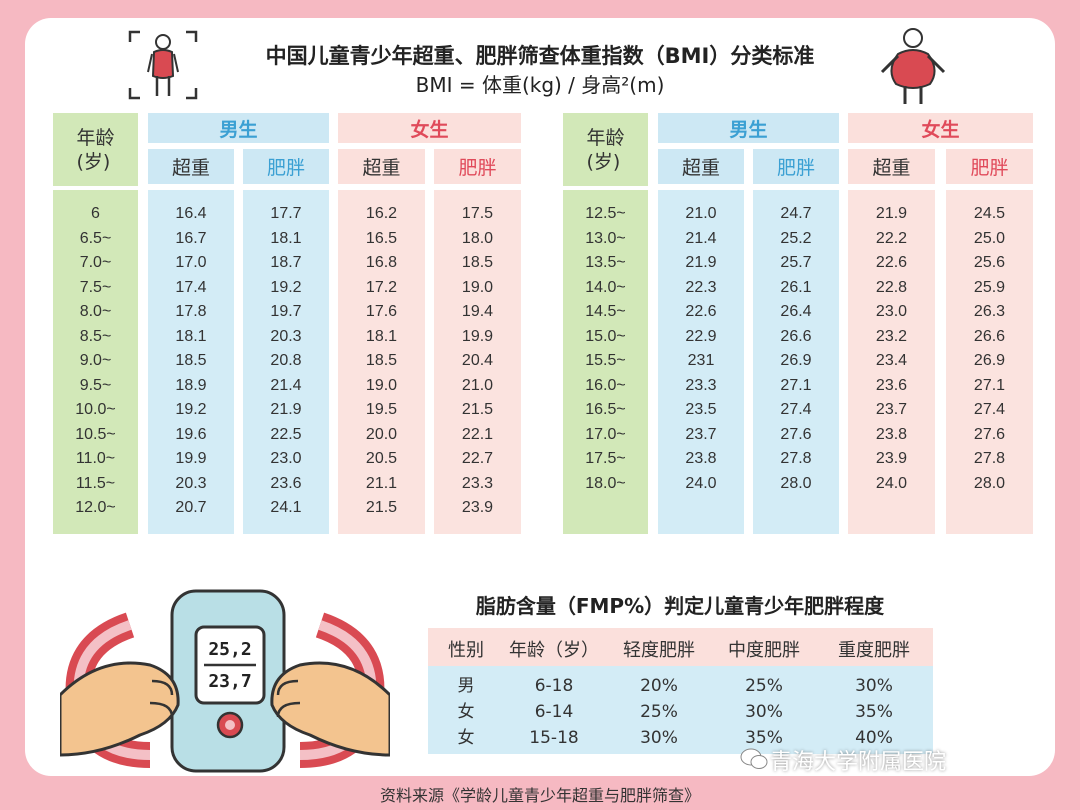 The height and width of the screenshot is (810, 1080). What do you see at coordinates (796, 213) in the screenshot?
I see `right_table-cell: 24.7` at bounding box center [796, 213].